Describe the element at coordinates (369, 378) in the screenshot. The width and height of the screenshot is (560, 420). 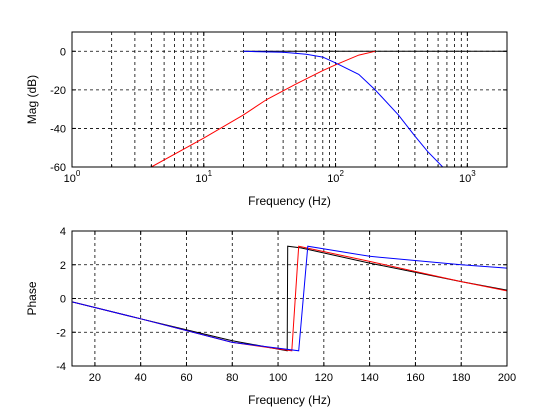
I see `phase-x-tick-label: 140` at that location.